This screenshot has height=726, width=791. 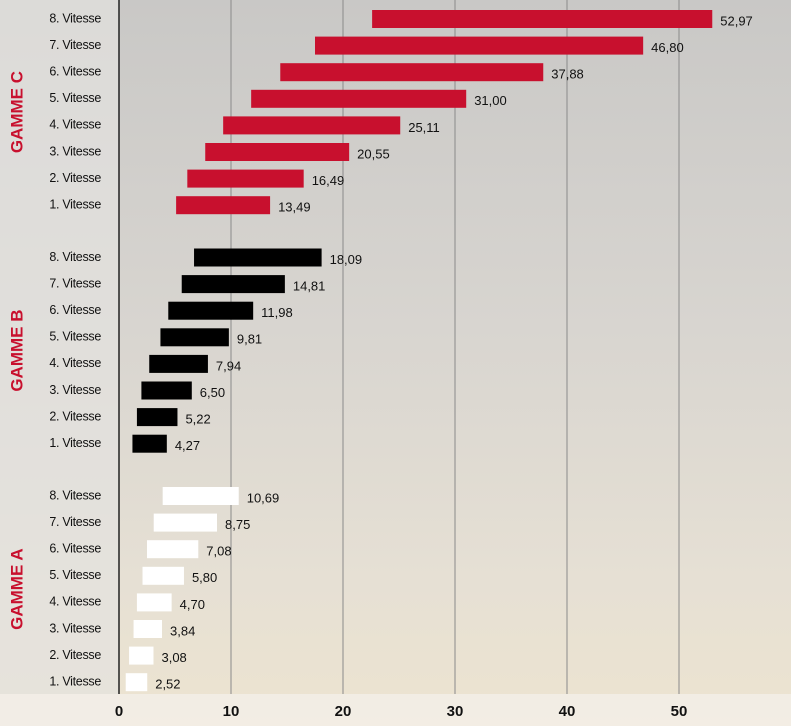 What do you see at coordinates (373, 153) in the screenshot?
I see `value-label: 20,55` at bounding box center [373, 153].